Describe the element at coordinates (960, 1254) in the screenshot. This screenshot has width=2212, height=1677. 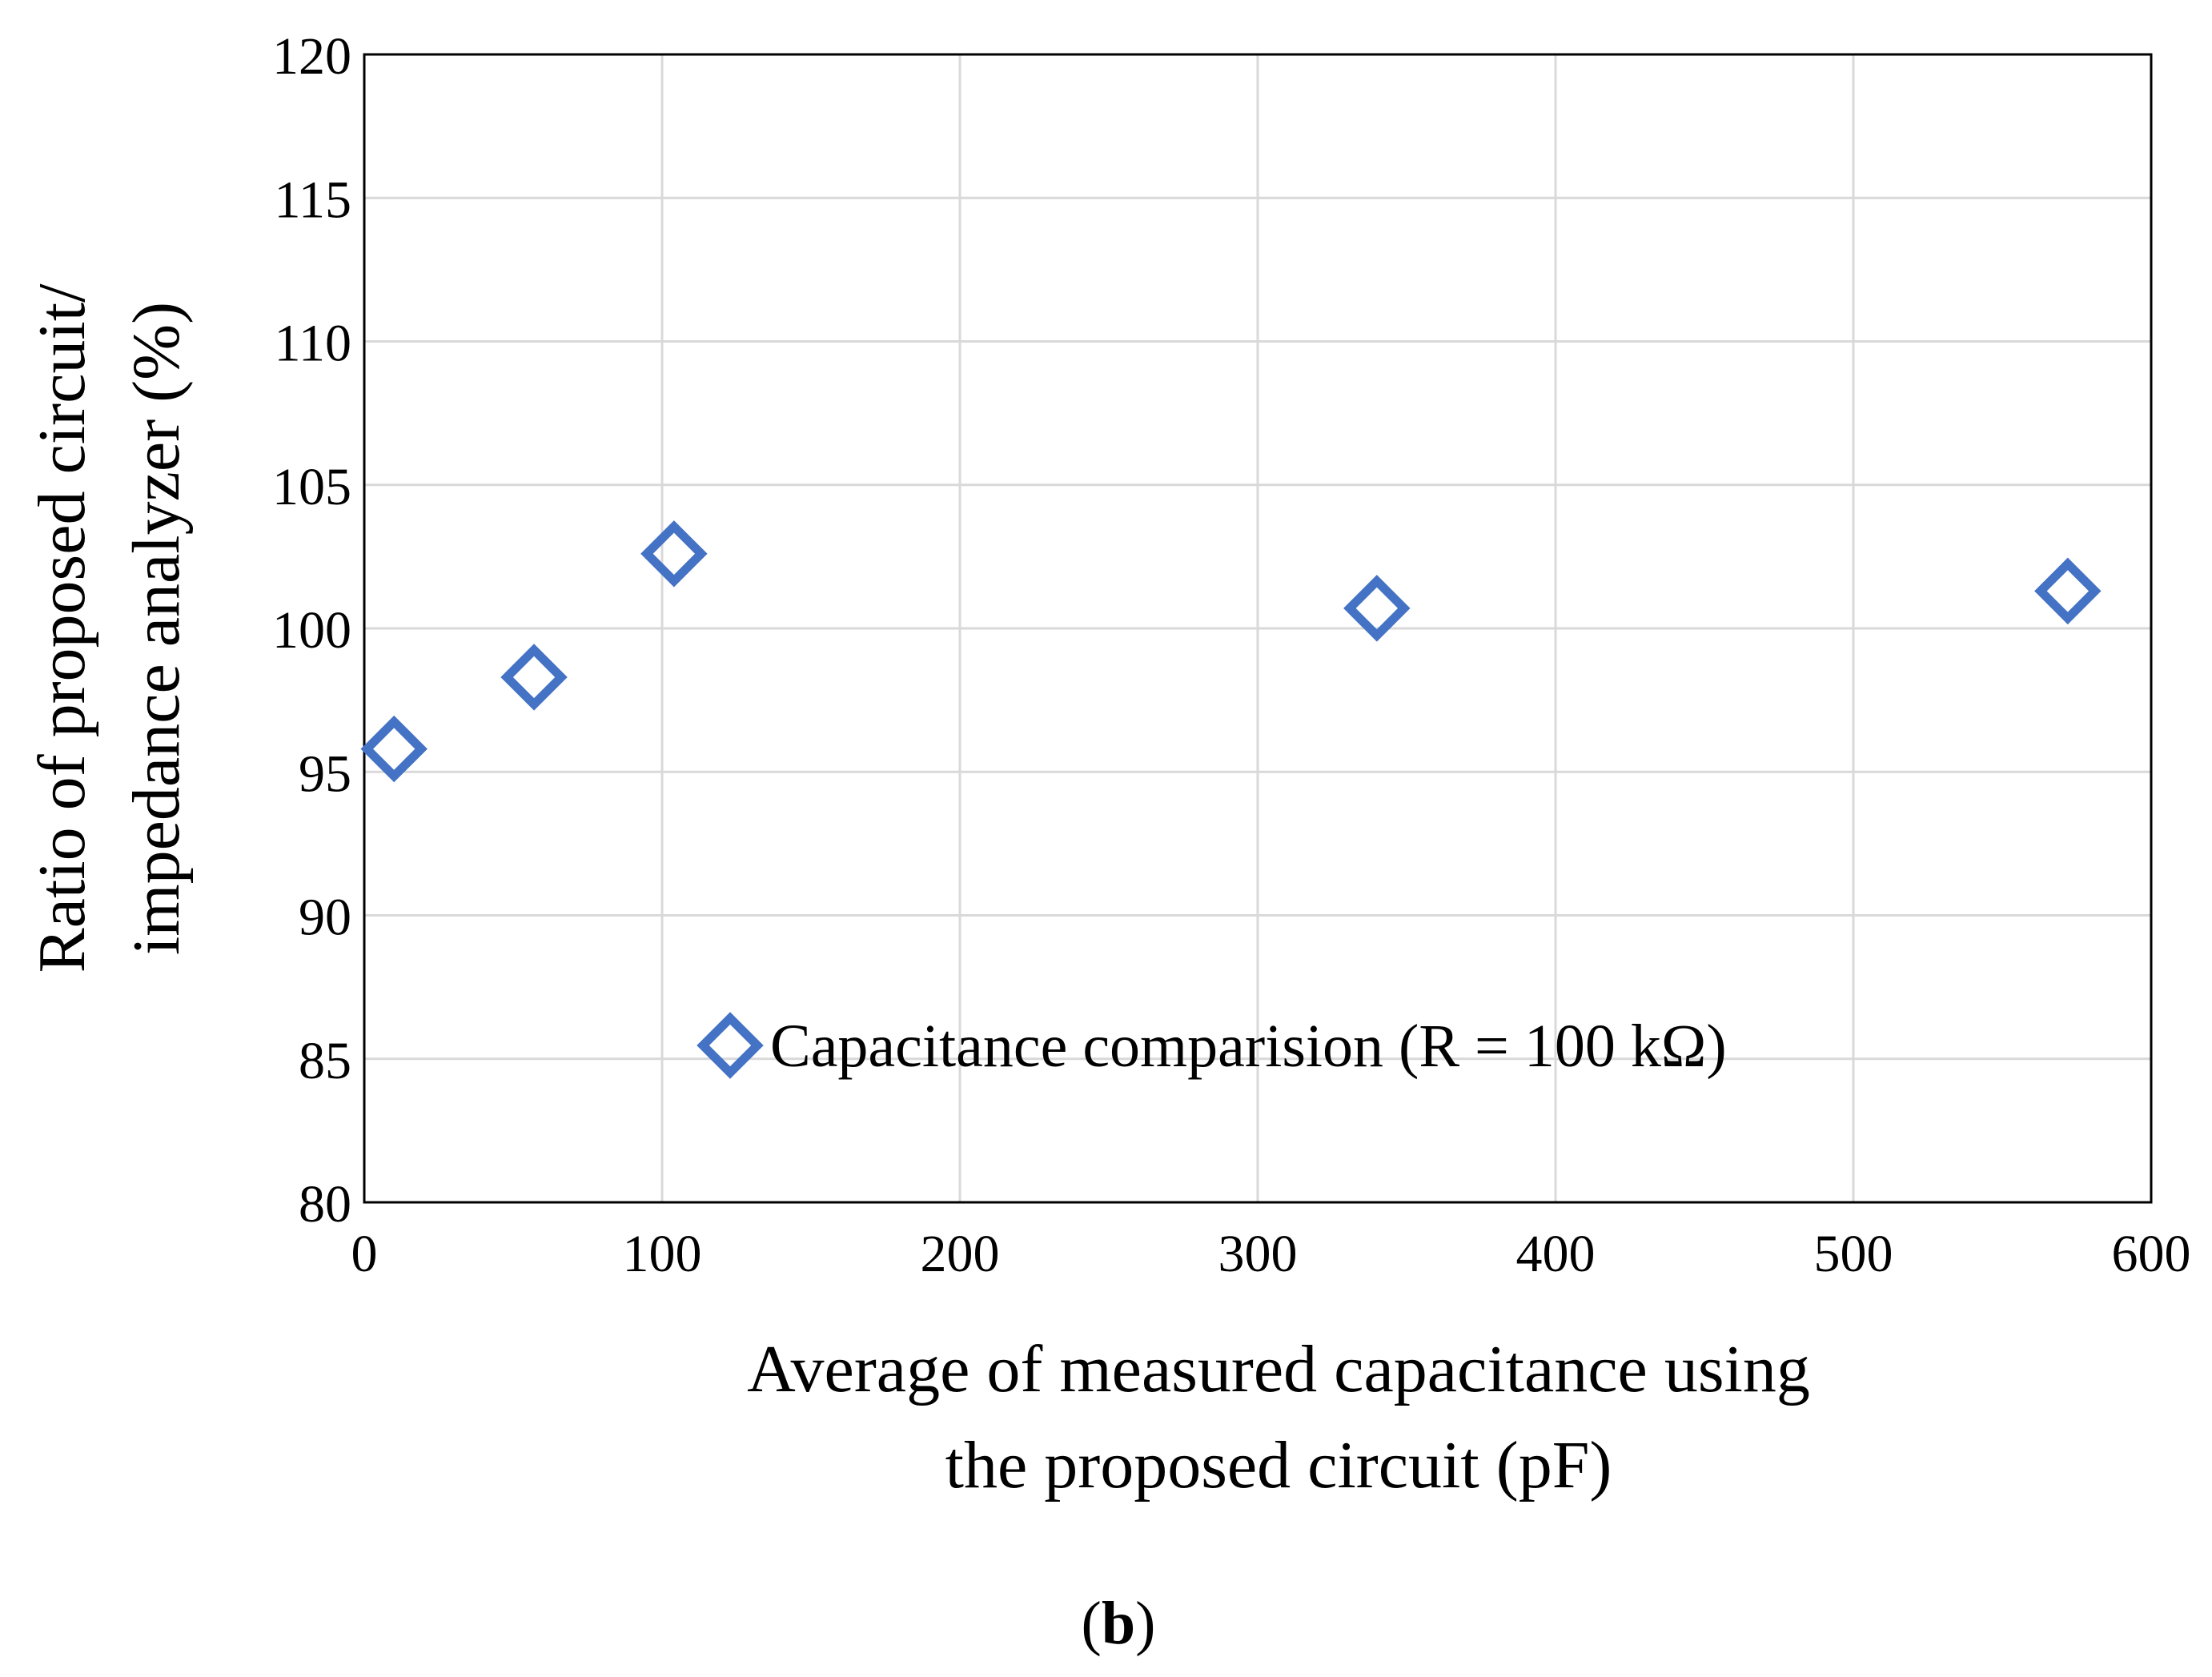
I see `x-tick-label-2: 200` at that location.